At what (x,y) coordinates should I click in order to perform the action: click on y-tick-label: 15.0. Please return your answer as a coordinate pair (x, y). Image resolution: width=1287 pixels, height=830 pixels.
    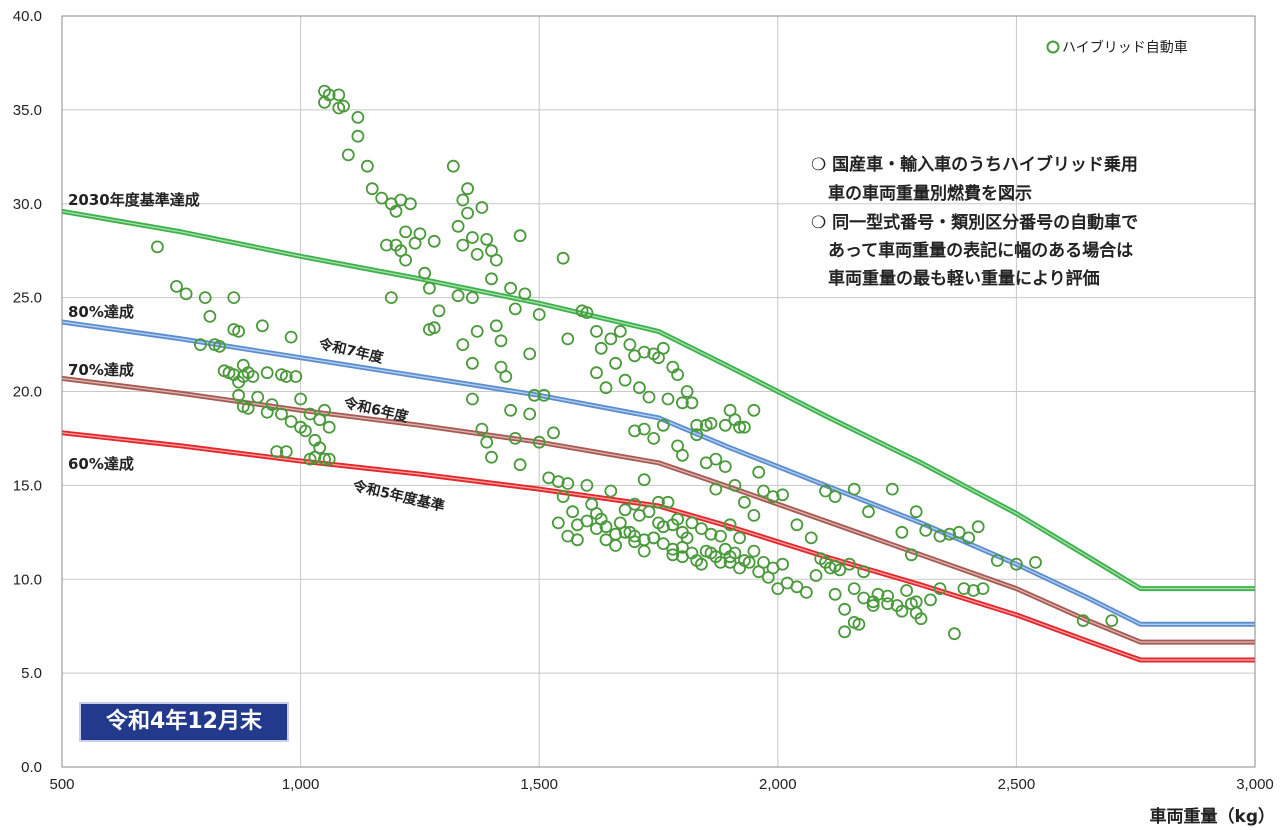
    Looking at the image, I should click on (27, 485).